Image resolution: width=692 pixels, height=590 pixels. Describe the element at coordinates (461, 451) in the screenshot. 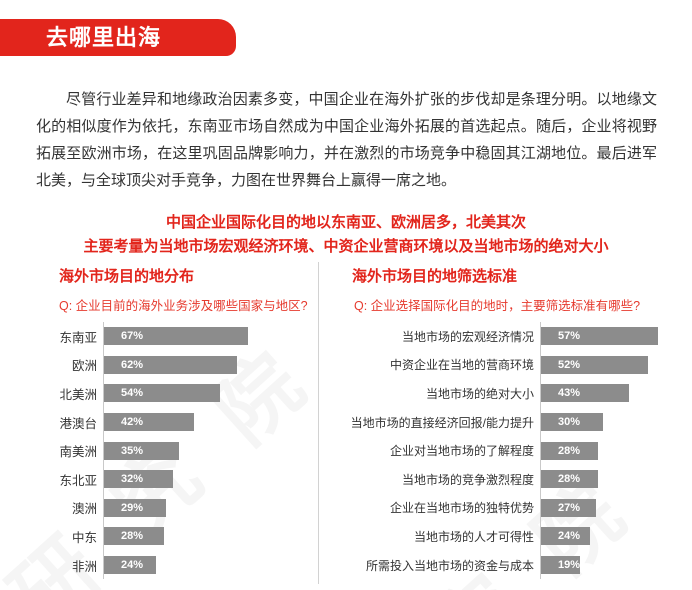

I see `category-label: 企业对当地市场的了解程度` at that location.